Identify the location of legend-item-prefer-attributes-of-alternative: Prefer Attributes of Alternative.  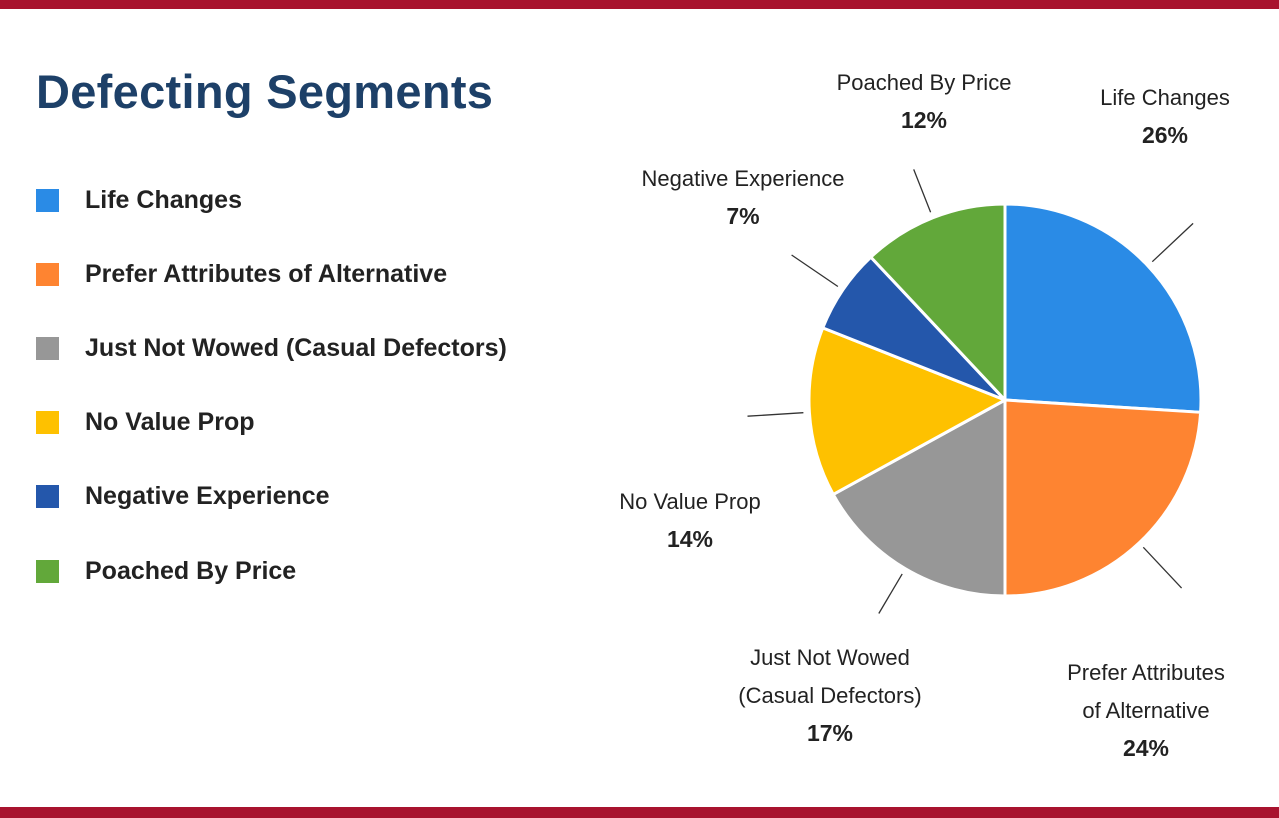
(241, 274).